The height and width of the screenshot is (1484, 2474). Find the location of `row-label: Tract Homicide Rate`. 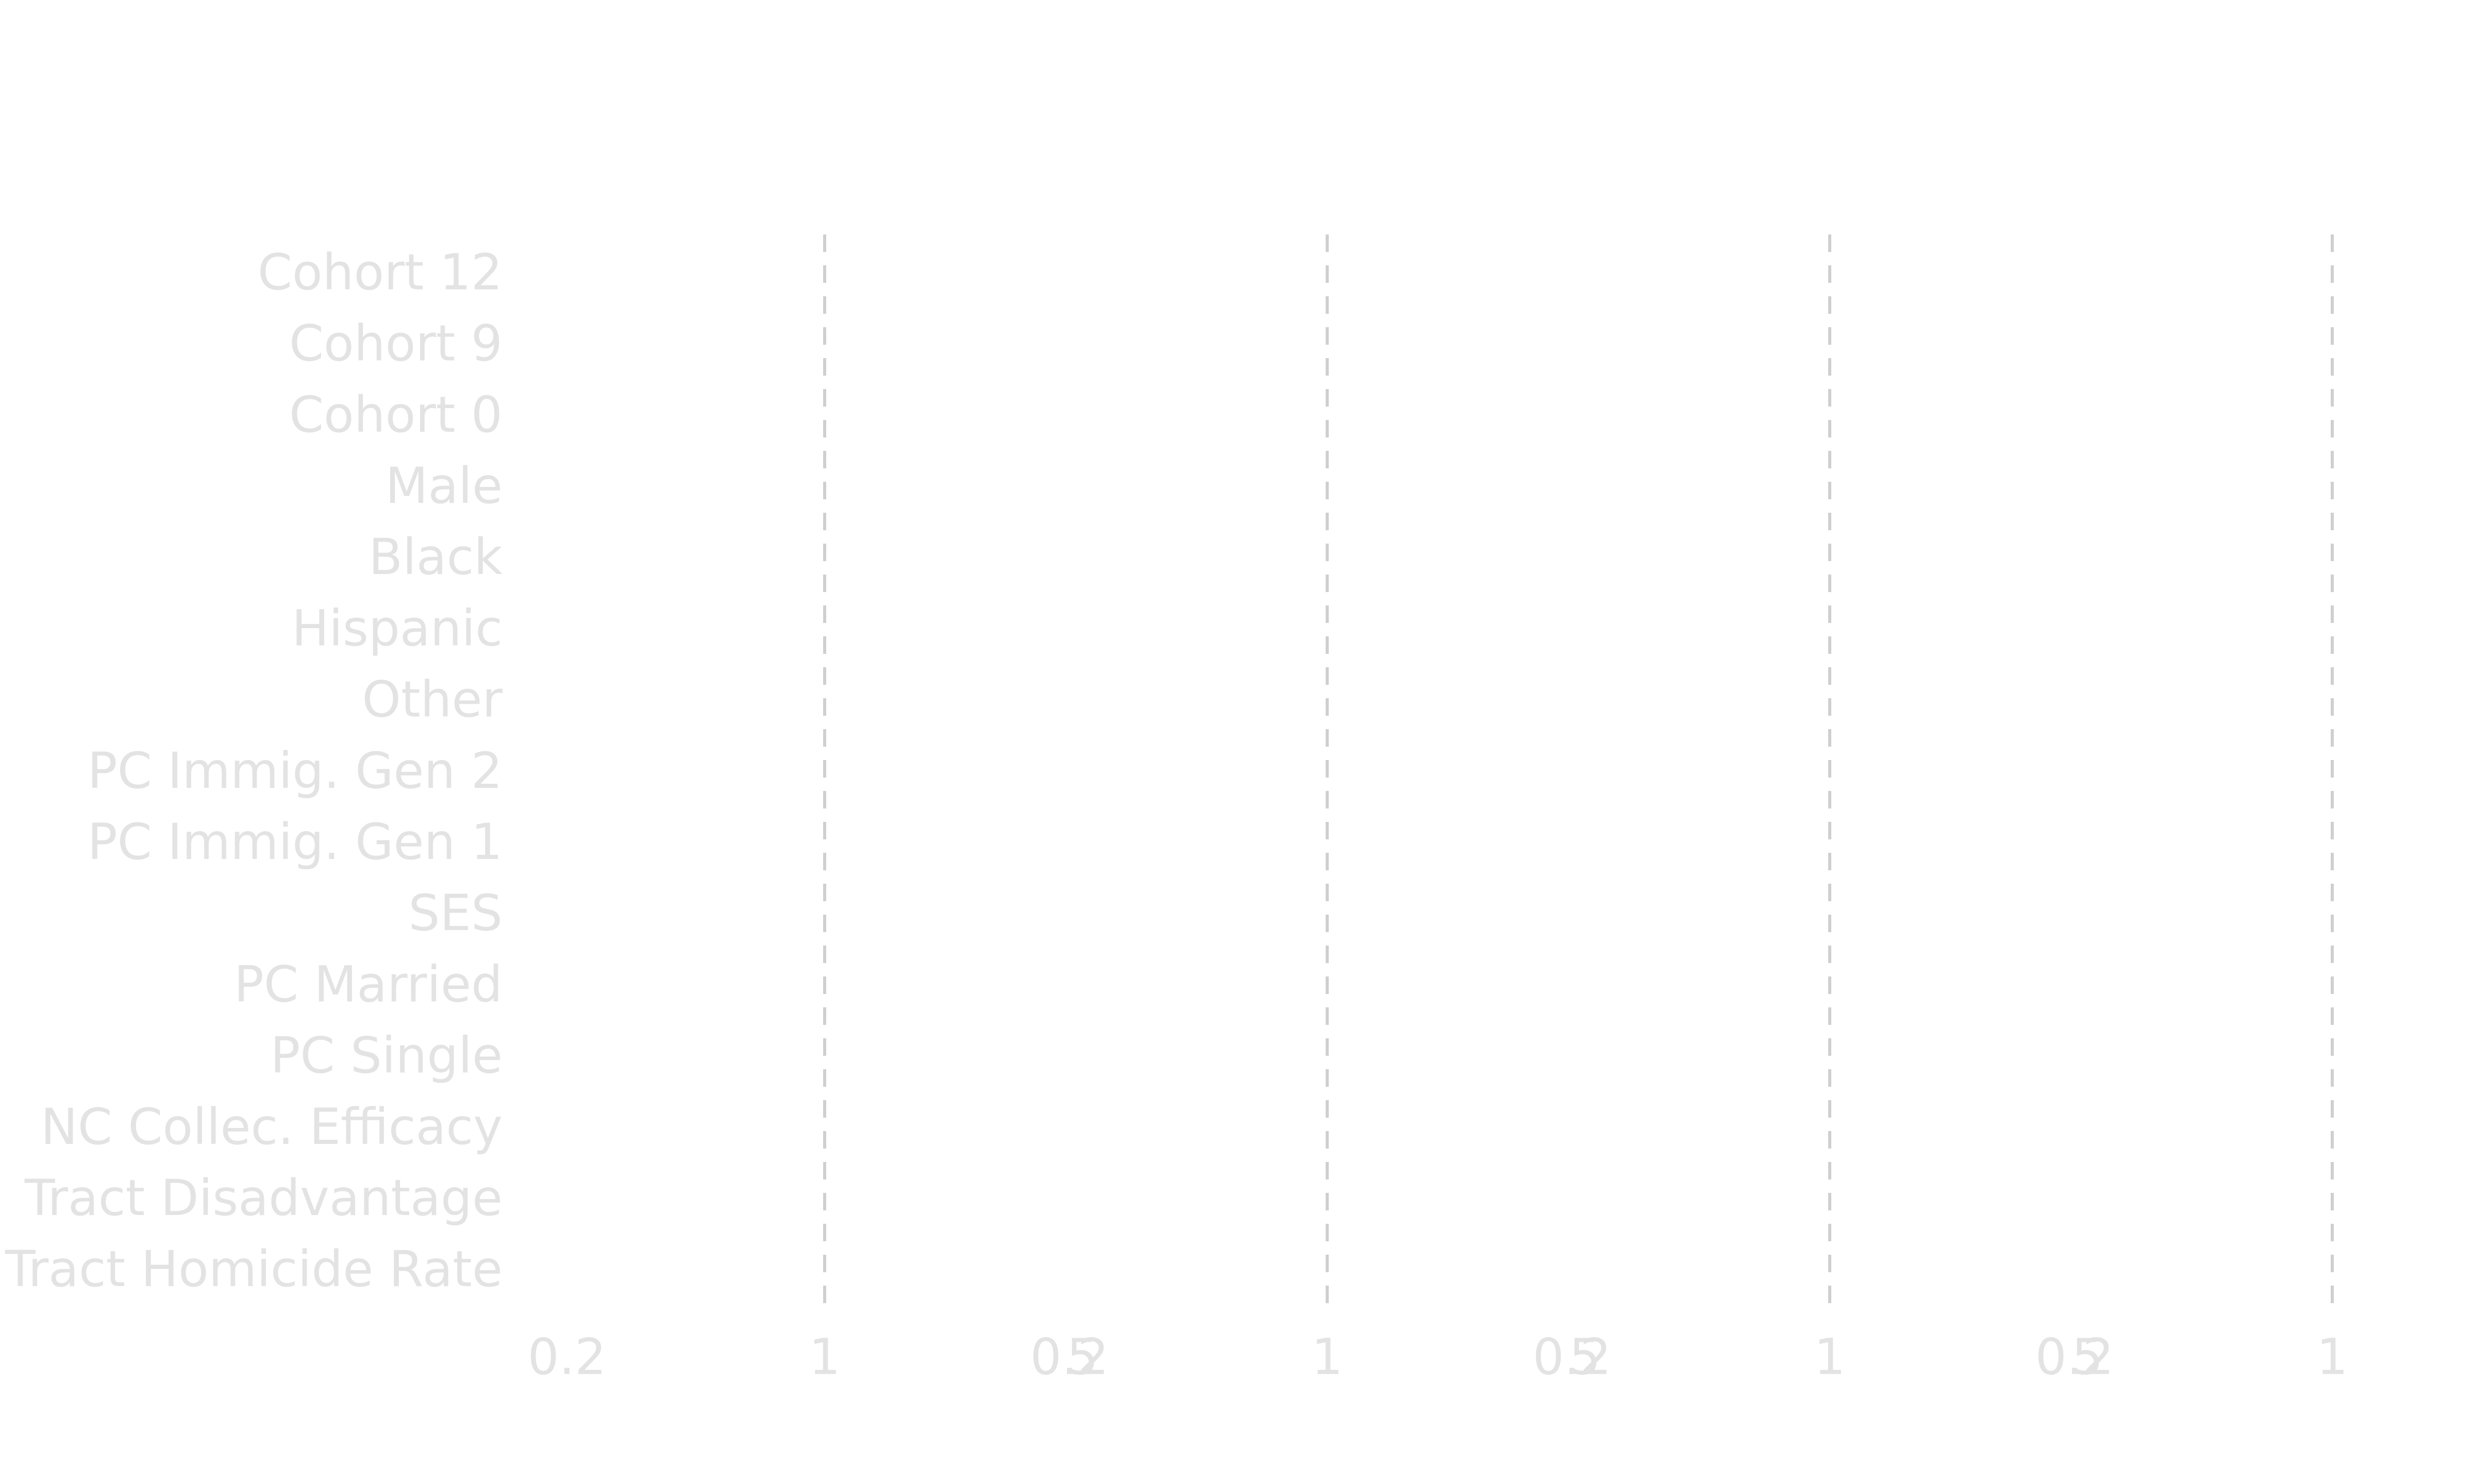

row-label: Tract Homicide Rate is located at coordinates (254, 1269).